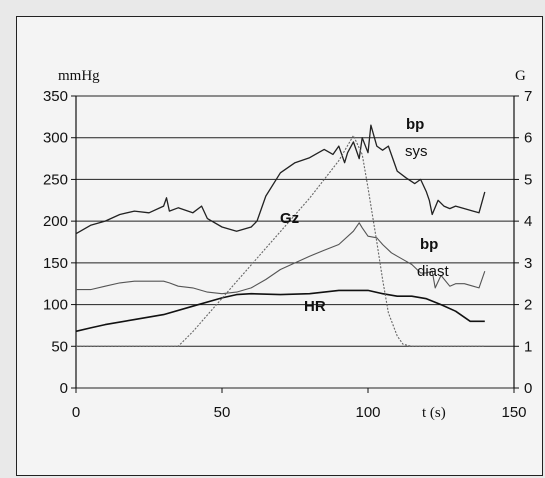 Image resolution: width=545 pixels, height=478 pixels. Describe the element at coordinates (55, 138) in the screenshot. I see `y-left-tick-label: 300` at that location.